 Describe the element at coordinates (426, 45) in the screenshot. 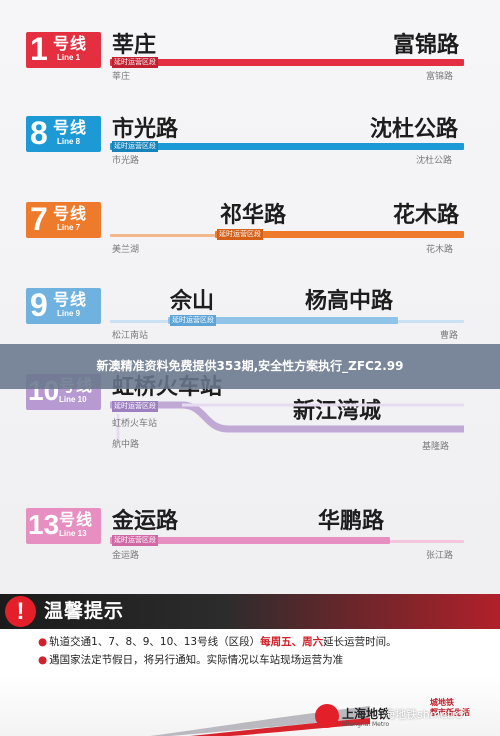

I see `to-station: 富锦路` at that location.